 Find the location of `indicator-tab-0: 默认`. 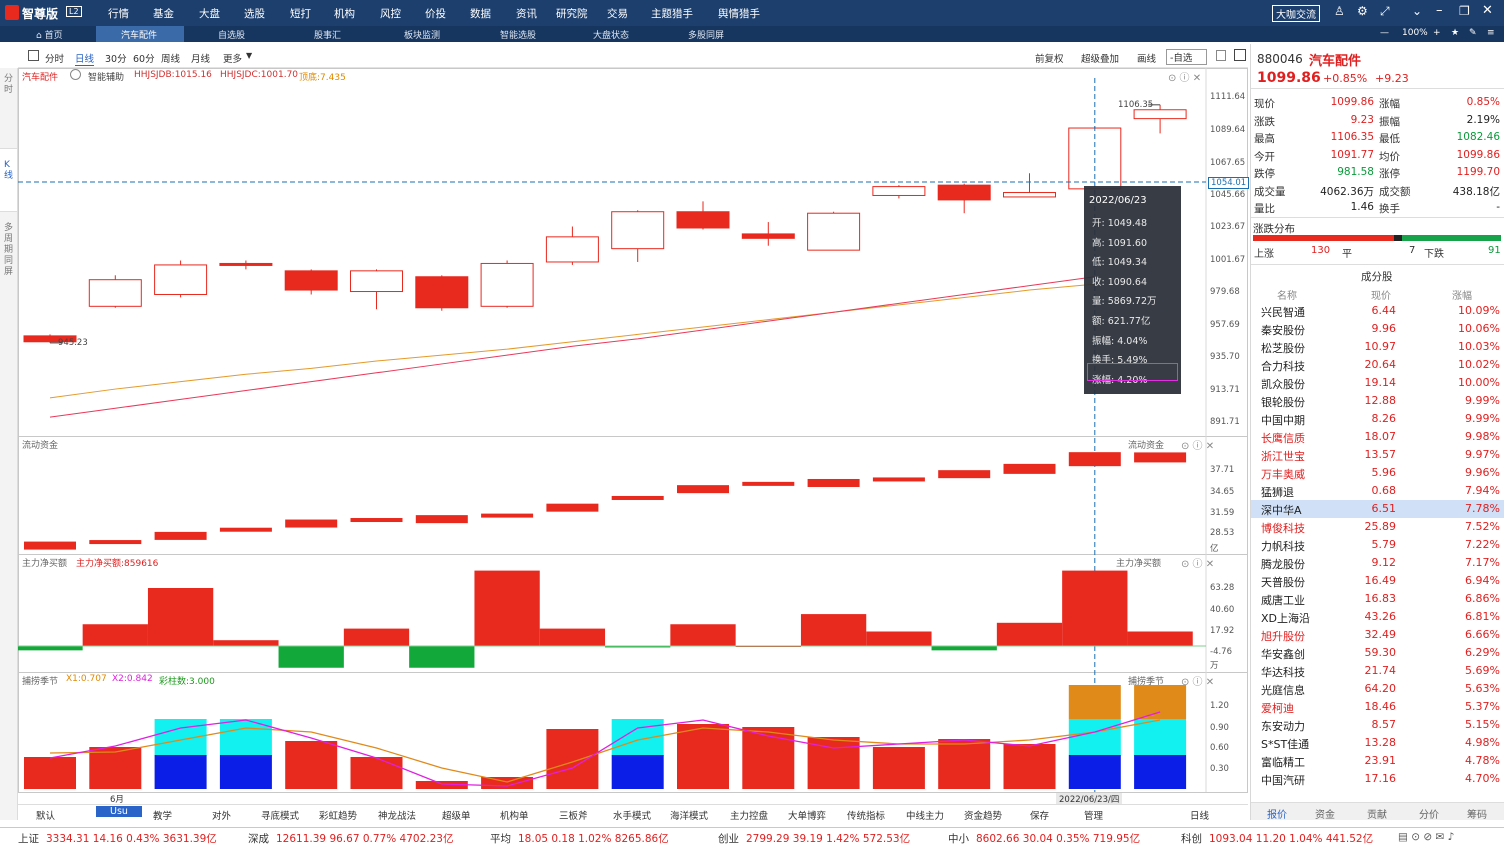

indicator-tab-0: 默认 is located at coordinates (46, 816).